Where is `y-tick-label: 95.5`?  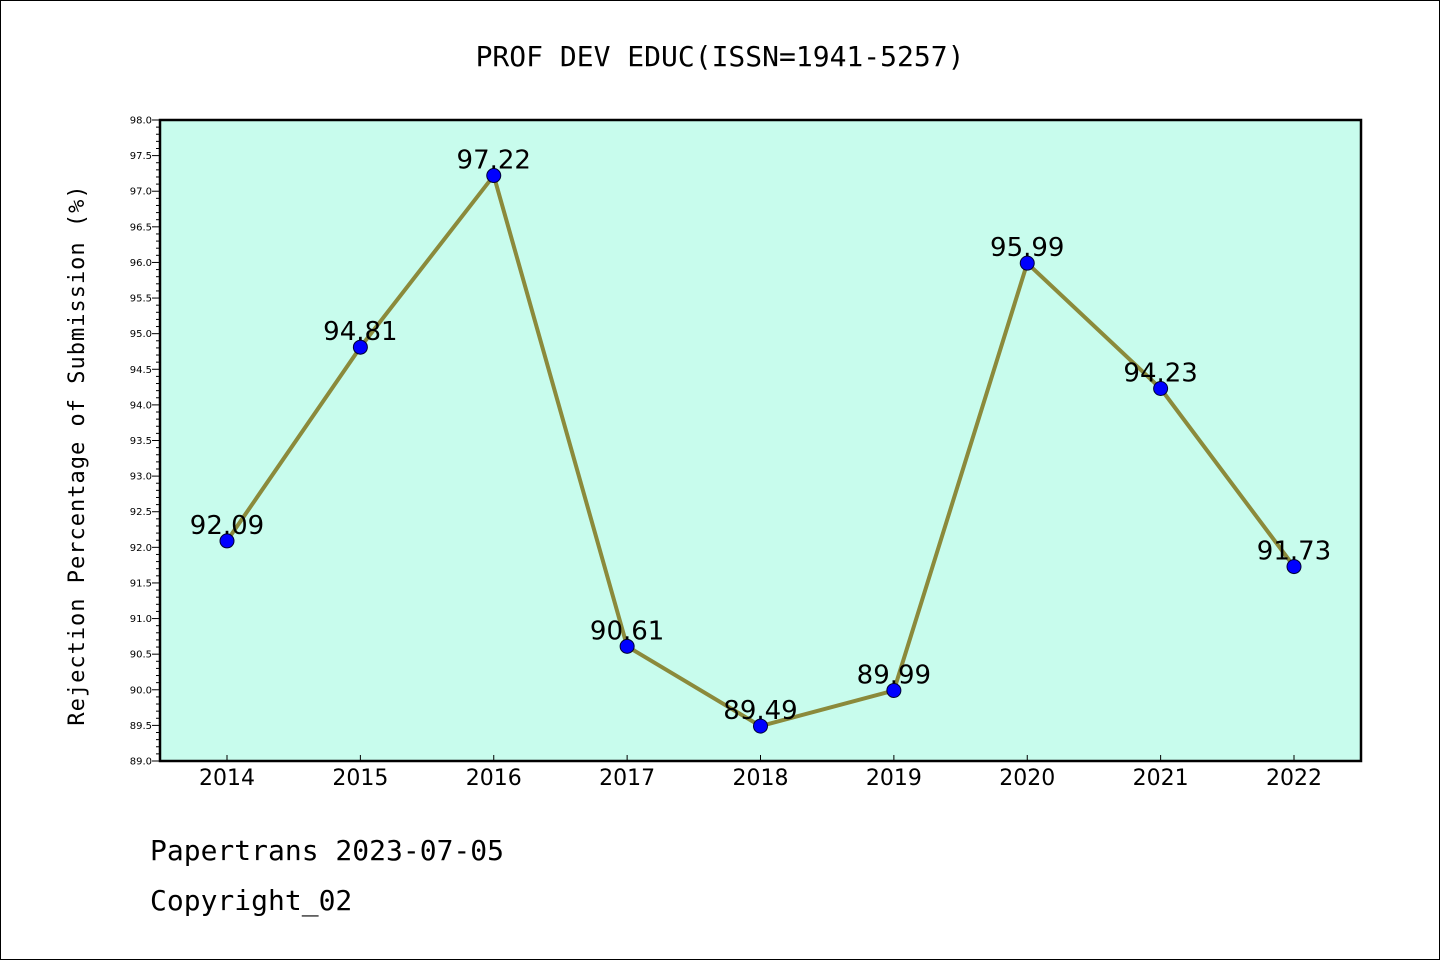
y-tick-label: 95.5 is located at coordinates (141, 299).